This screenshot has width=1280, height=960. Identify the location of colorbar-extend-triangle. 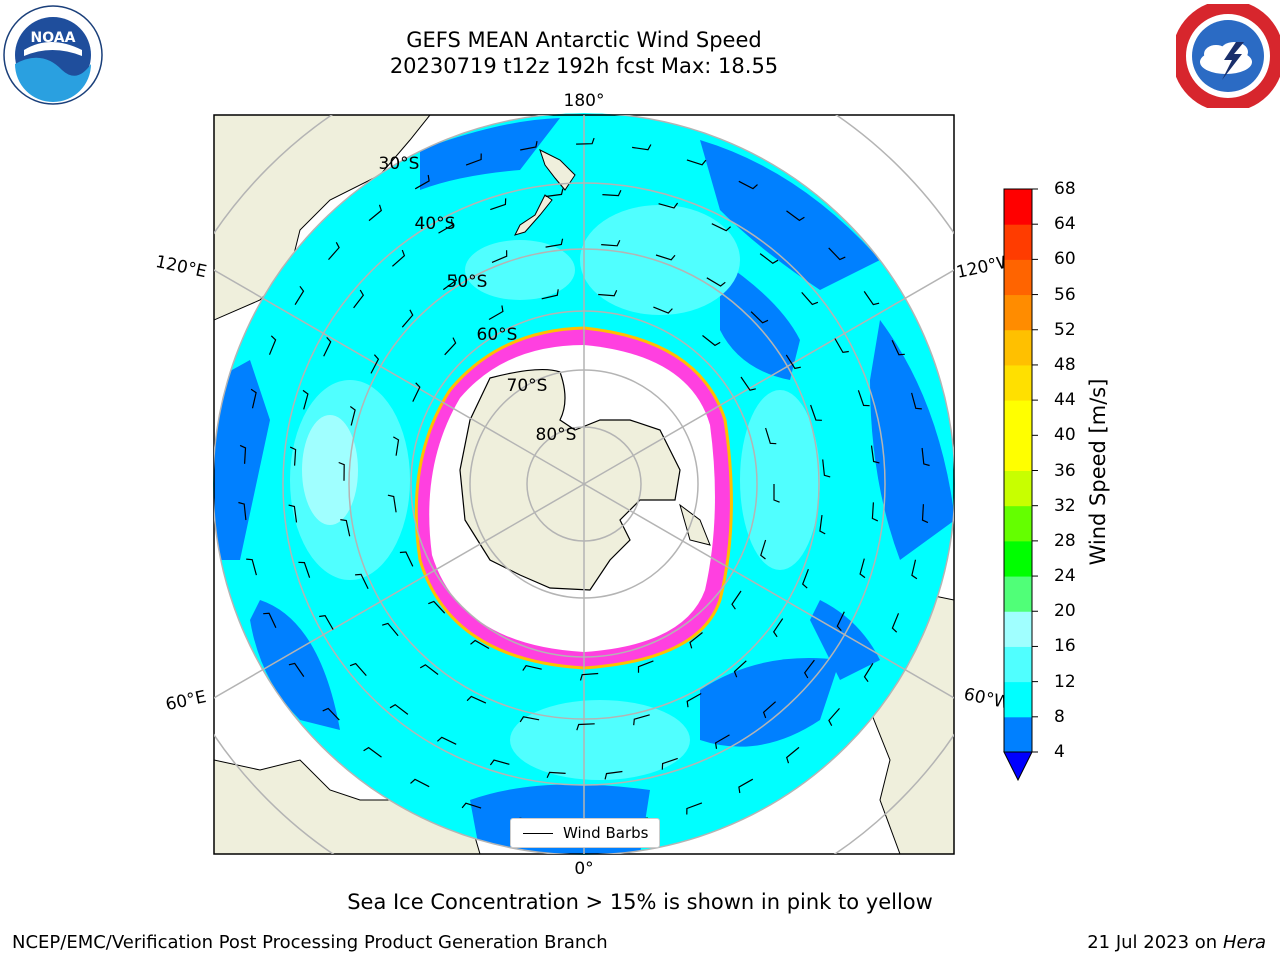
(1018, 766).